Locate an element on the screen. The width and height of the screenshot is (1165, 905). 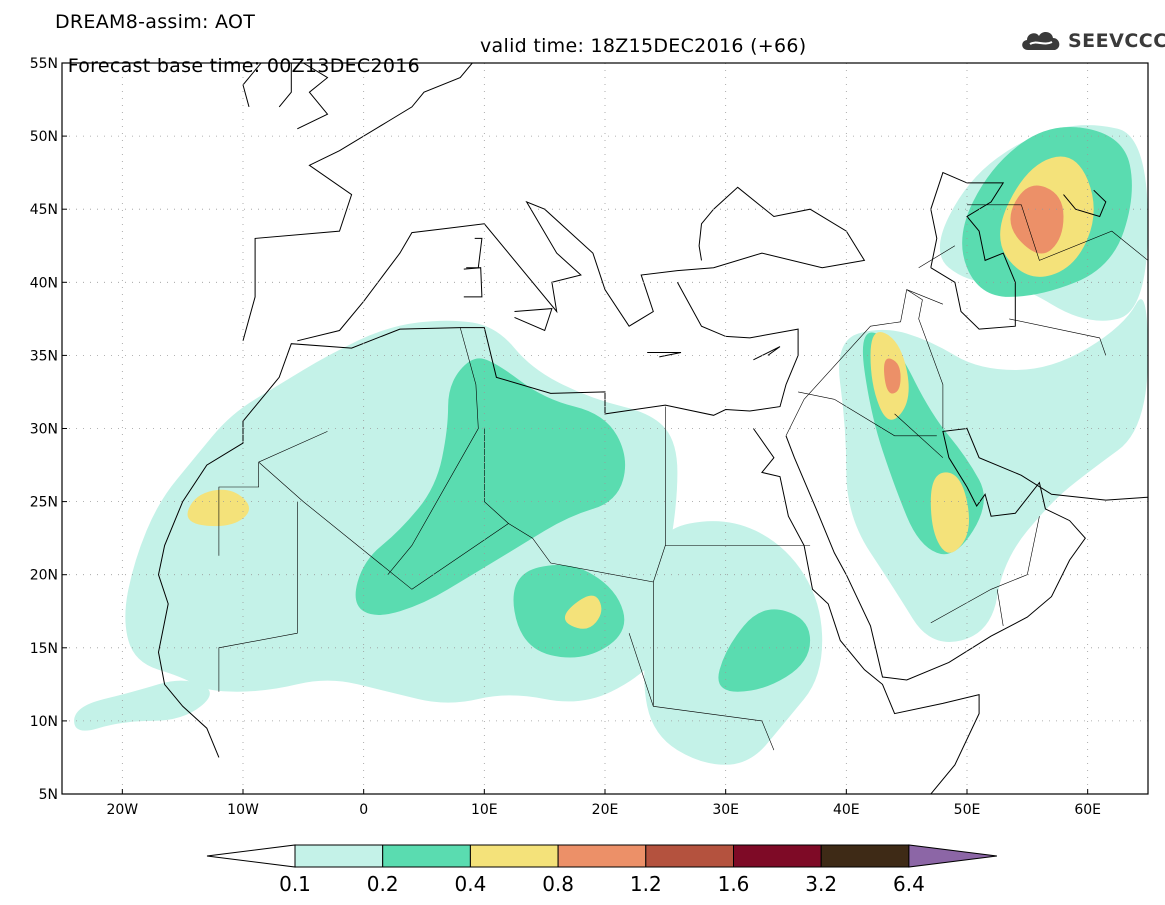
longitude-labels: 20W 10W 0 10E 20E 30E 40E 50E 60E is located at coordinates (603, 803).